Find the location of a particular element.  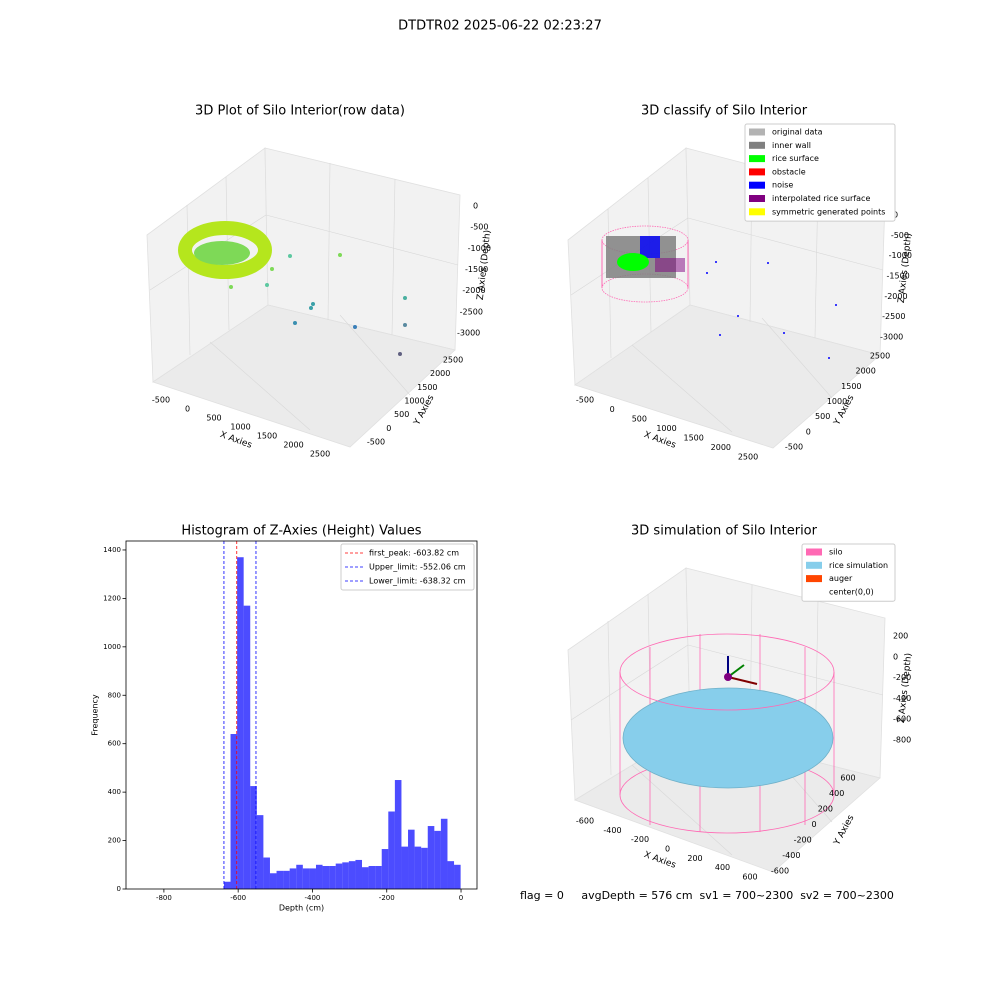

legend-label: obstacle is located at coordinates (789, 171).